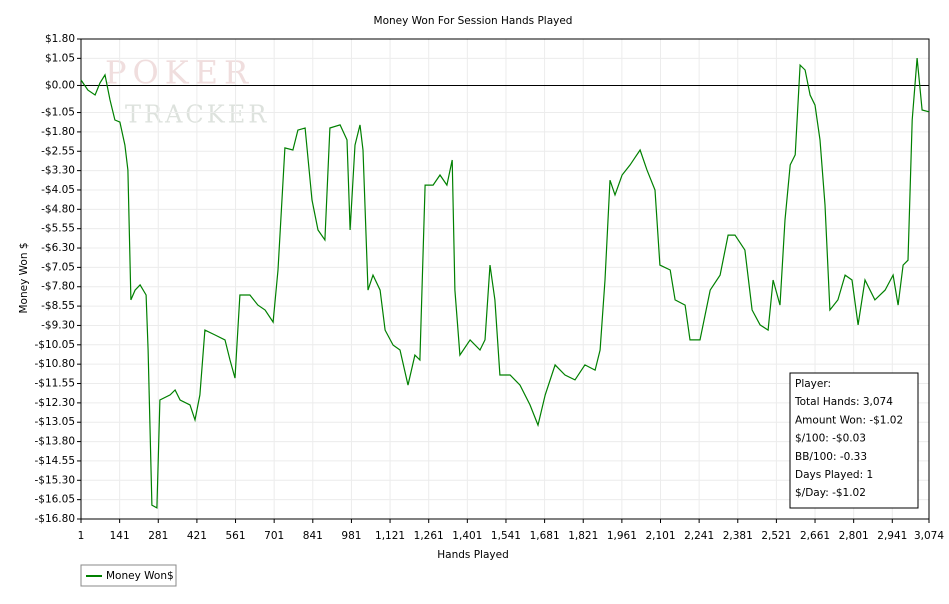 The height and width of the screenshot is (604, 949). What do you see at coordinates (467, 536) in the screenshot?
I see `x-tick-label: 1,401` at bounding box center [467, 536].